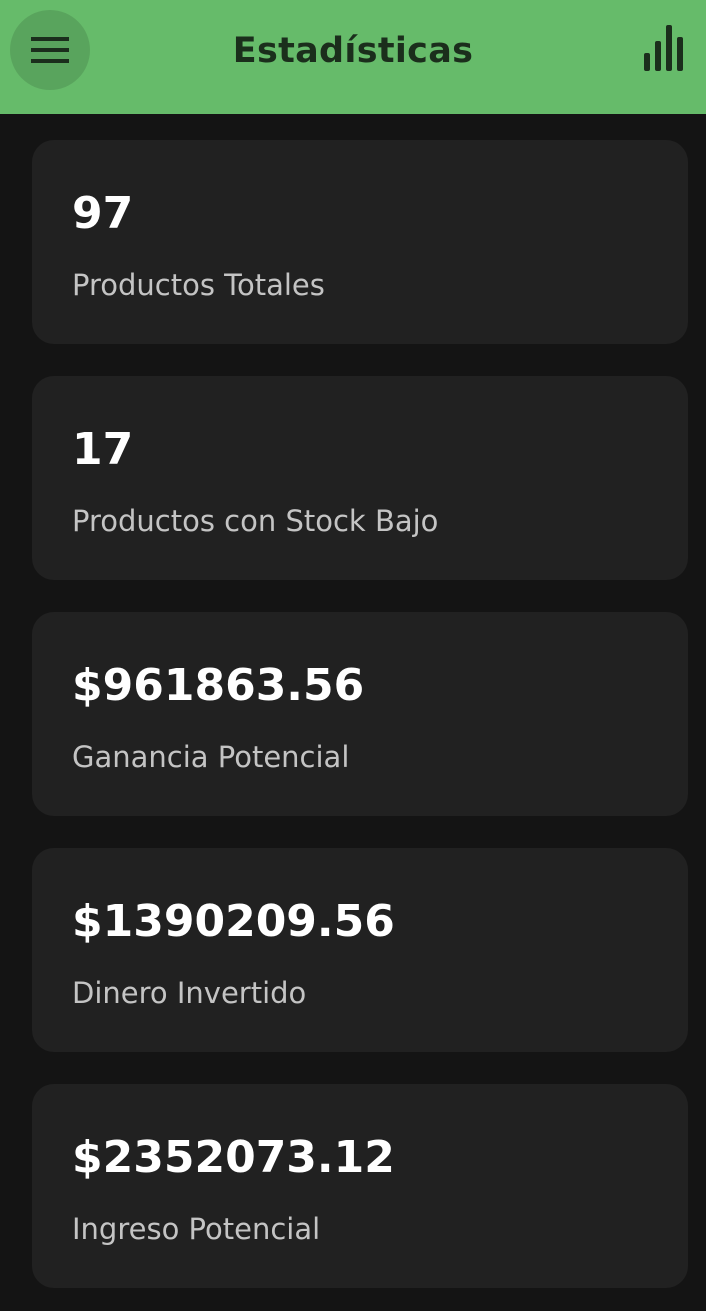 The height and width of the screenshot is (1311, 706). I want to click on stat-label: Productos con Stock Bajo, so click(255, 521).